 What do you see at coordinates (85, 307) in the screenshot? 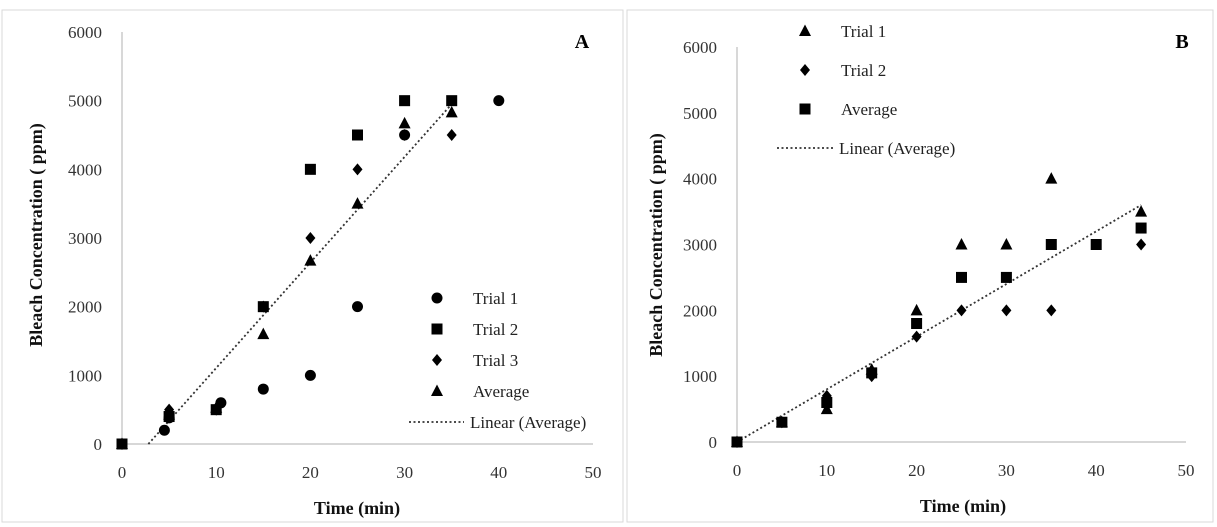
I see `panel-a-y-tick-label: 2000` at bounding box center [85, 307].